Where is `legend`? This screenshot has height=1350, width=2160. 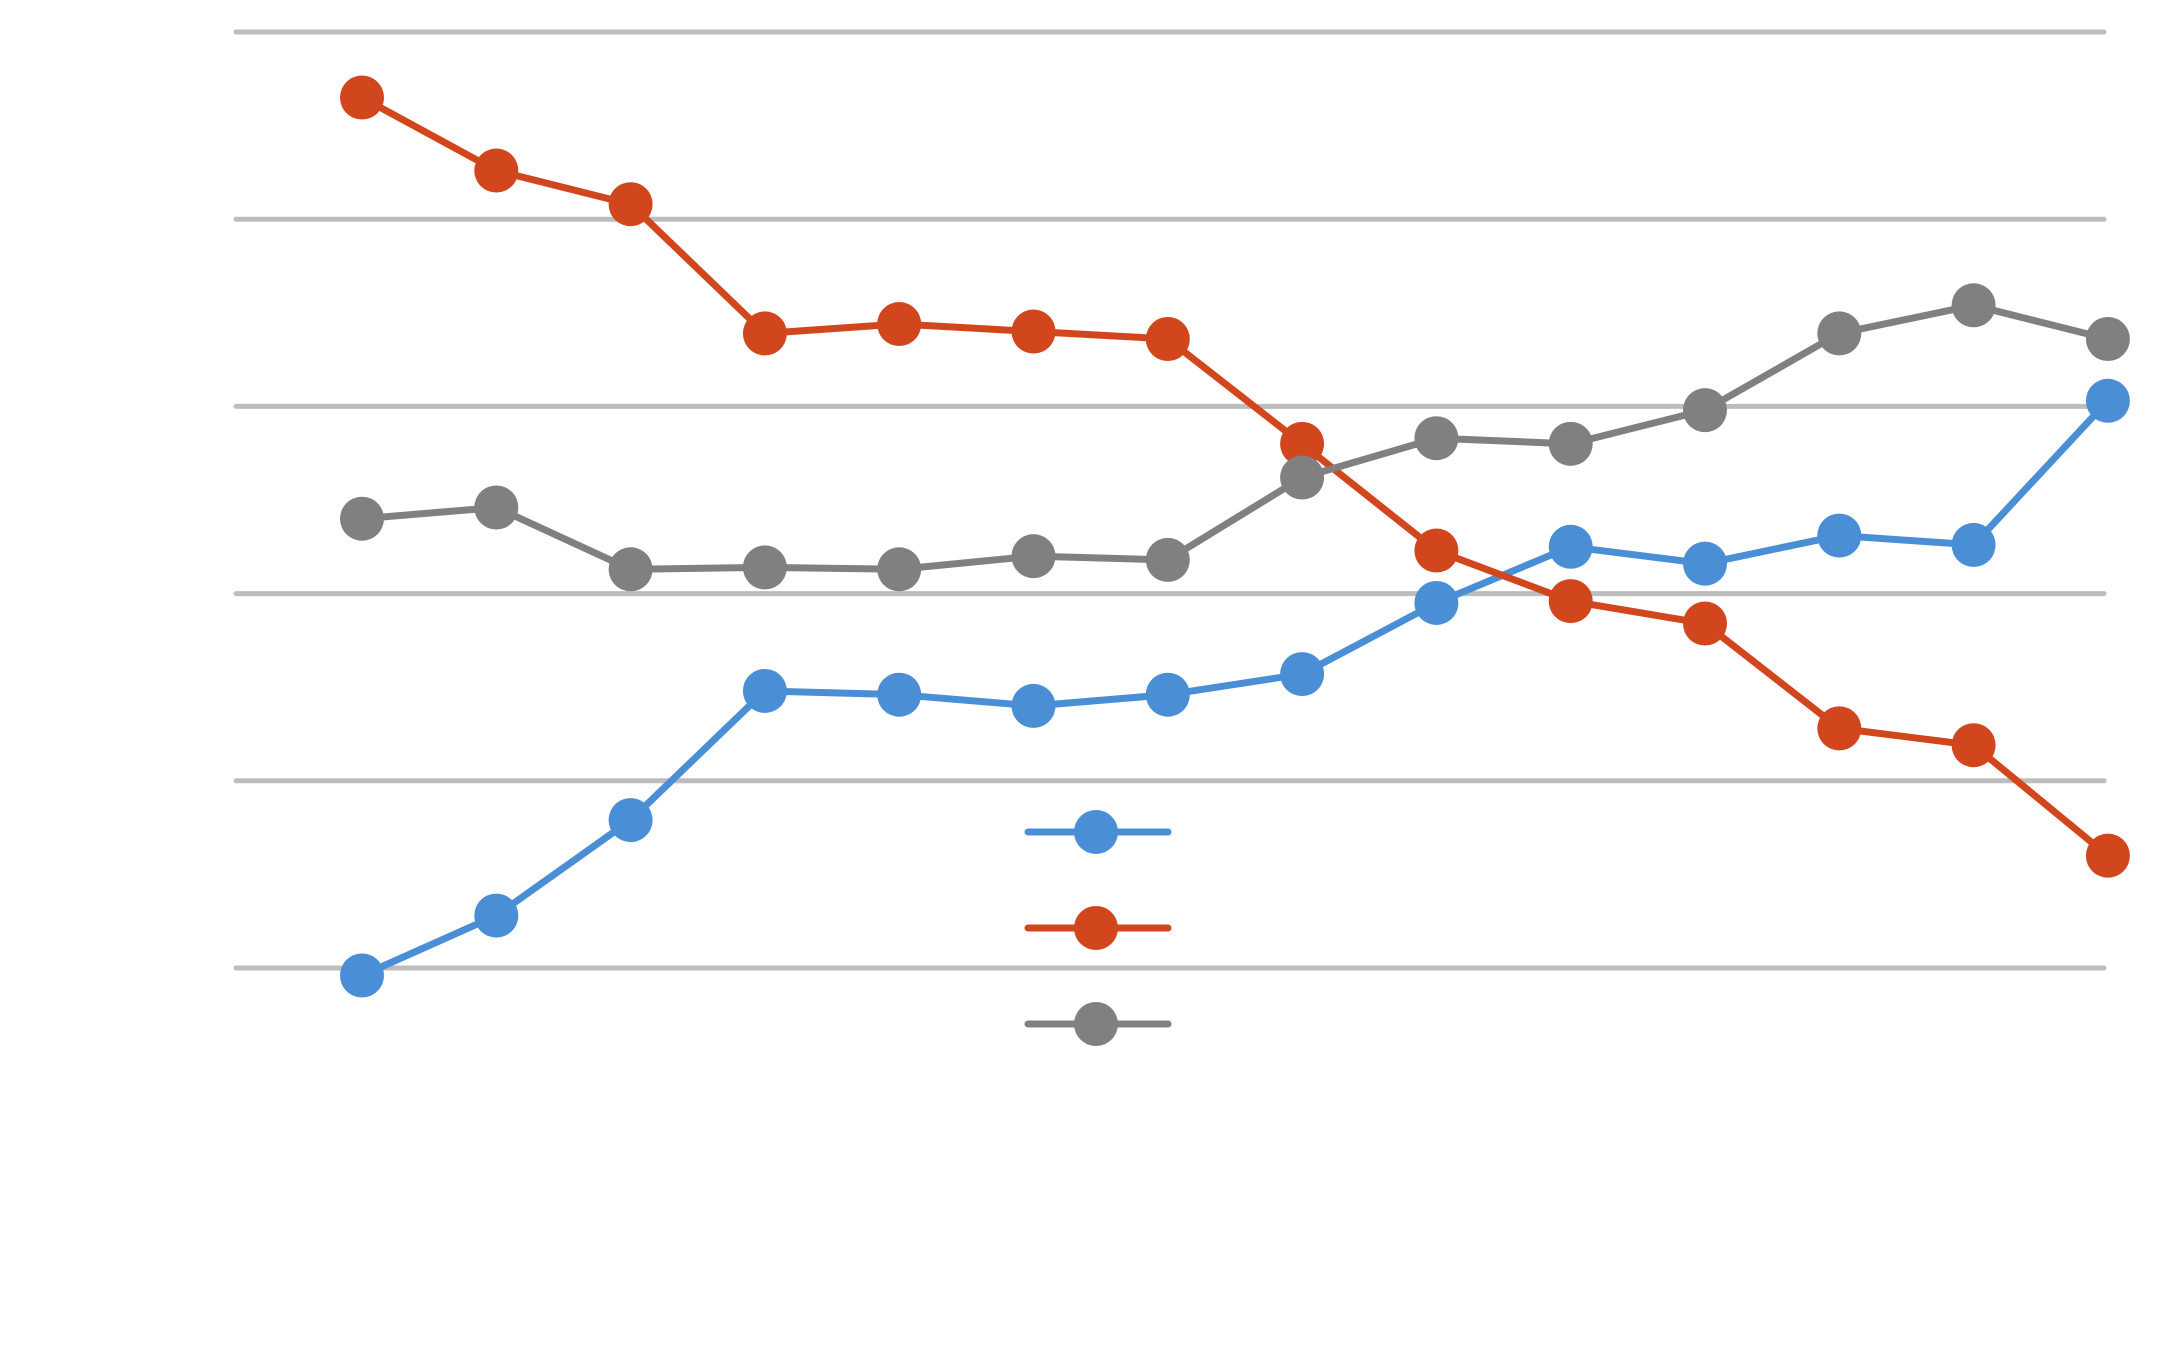
legend is located at coordinates (1098, 928).